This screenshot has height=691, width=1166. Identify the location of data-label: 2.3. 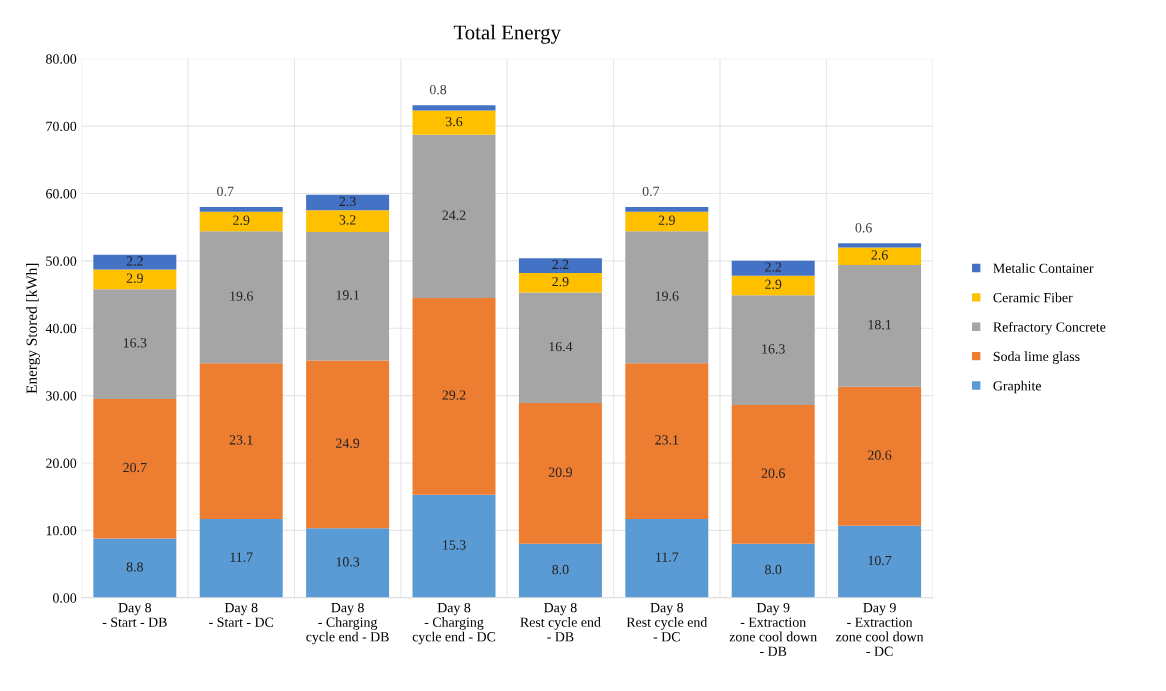
(347, 201).